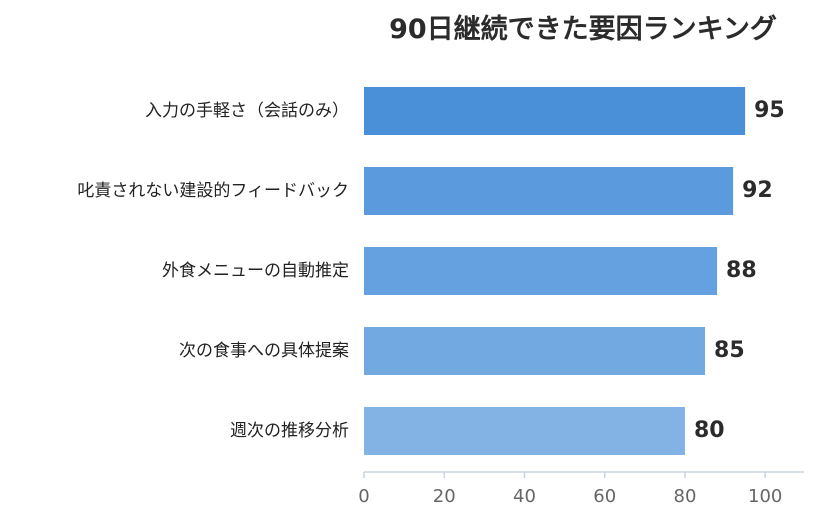 This screenshot has width=818, height=527. What do you see at coordinates (213, 191) in the screenshot?
I see `category-label: 叱責されない建設的フィードバック` at bounding box center [213, 191].